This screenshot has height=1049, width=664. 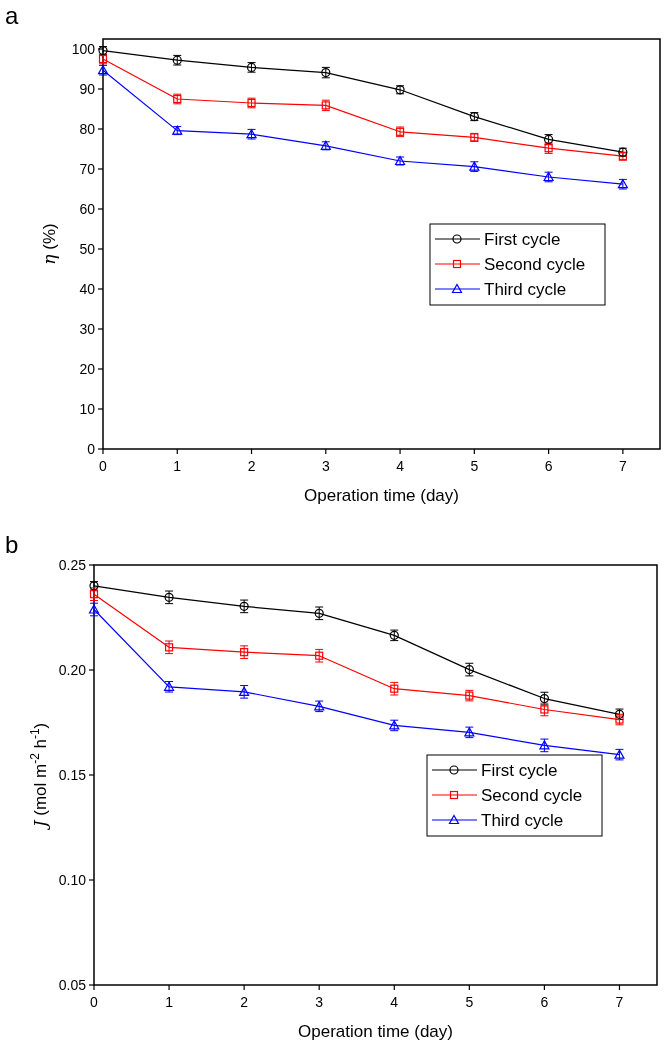 What do you see at coordinates (72, 985) in the screenshot?
I see `y-tick-label: 0.05` at bounding box center [72, 985].